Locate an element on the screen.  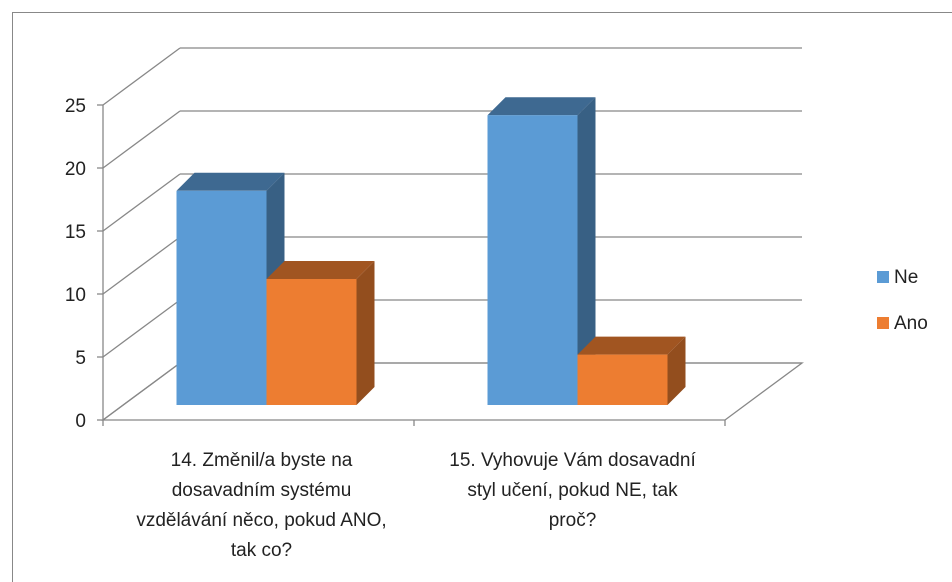
y-tick-label: 10 is located at coordinates (75, 295).